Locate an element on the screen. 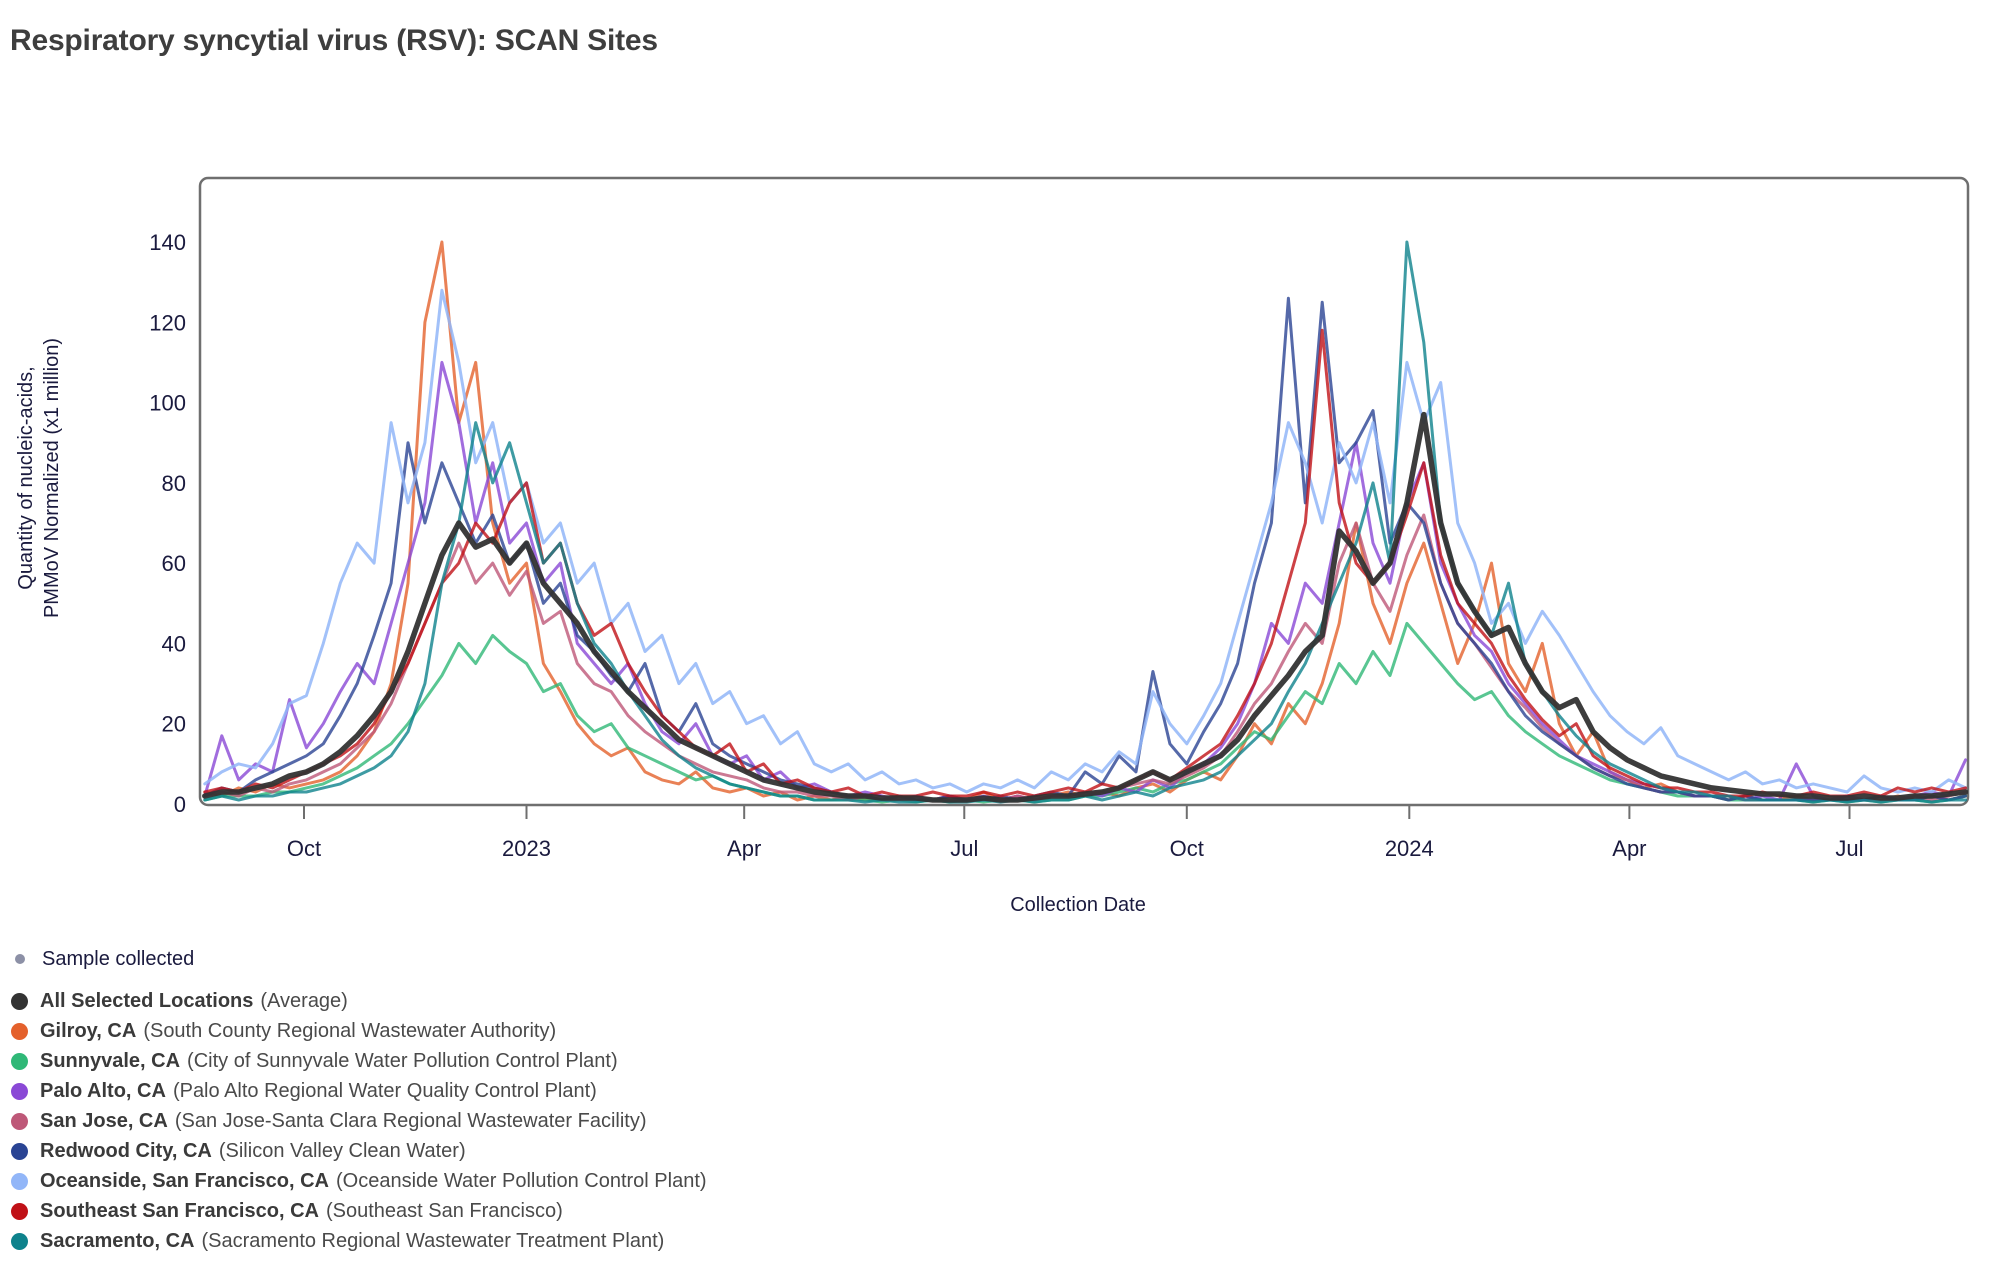 The width and height of the screenshot is (2010, 1262). y-tick-label: 100 is located at coordinates (167, 403).